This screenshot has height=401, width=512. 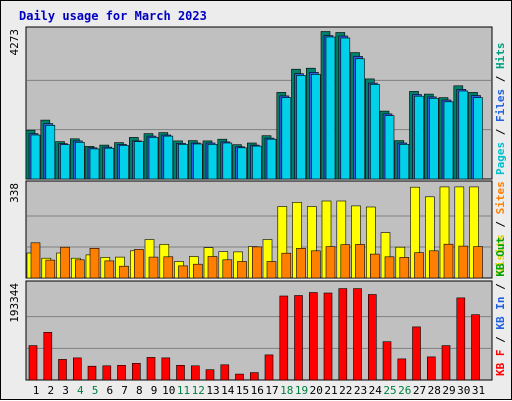 What do you see at coordinates (198, 390) in the screenshot?
I see `x-tick-label-day-12: 12` at bounding box center [198, 390].